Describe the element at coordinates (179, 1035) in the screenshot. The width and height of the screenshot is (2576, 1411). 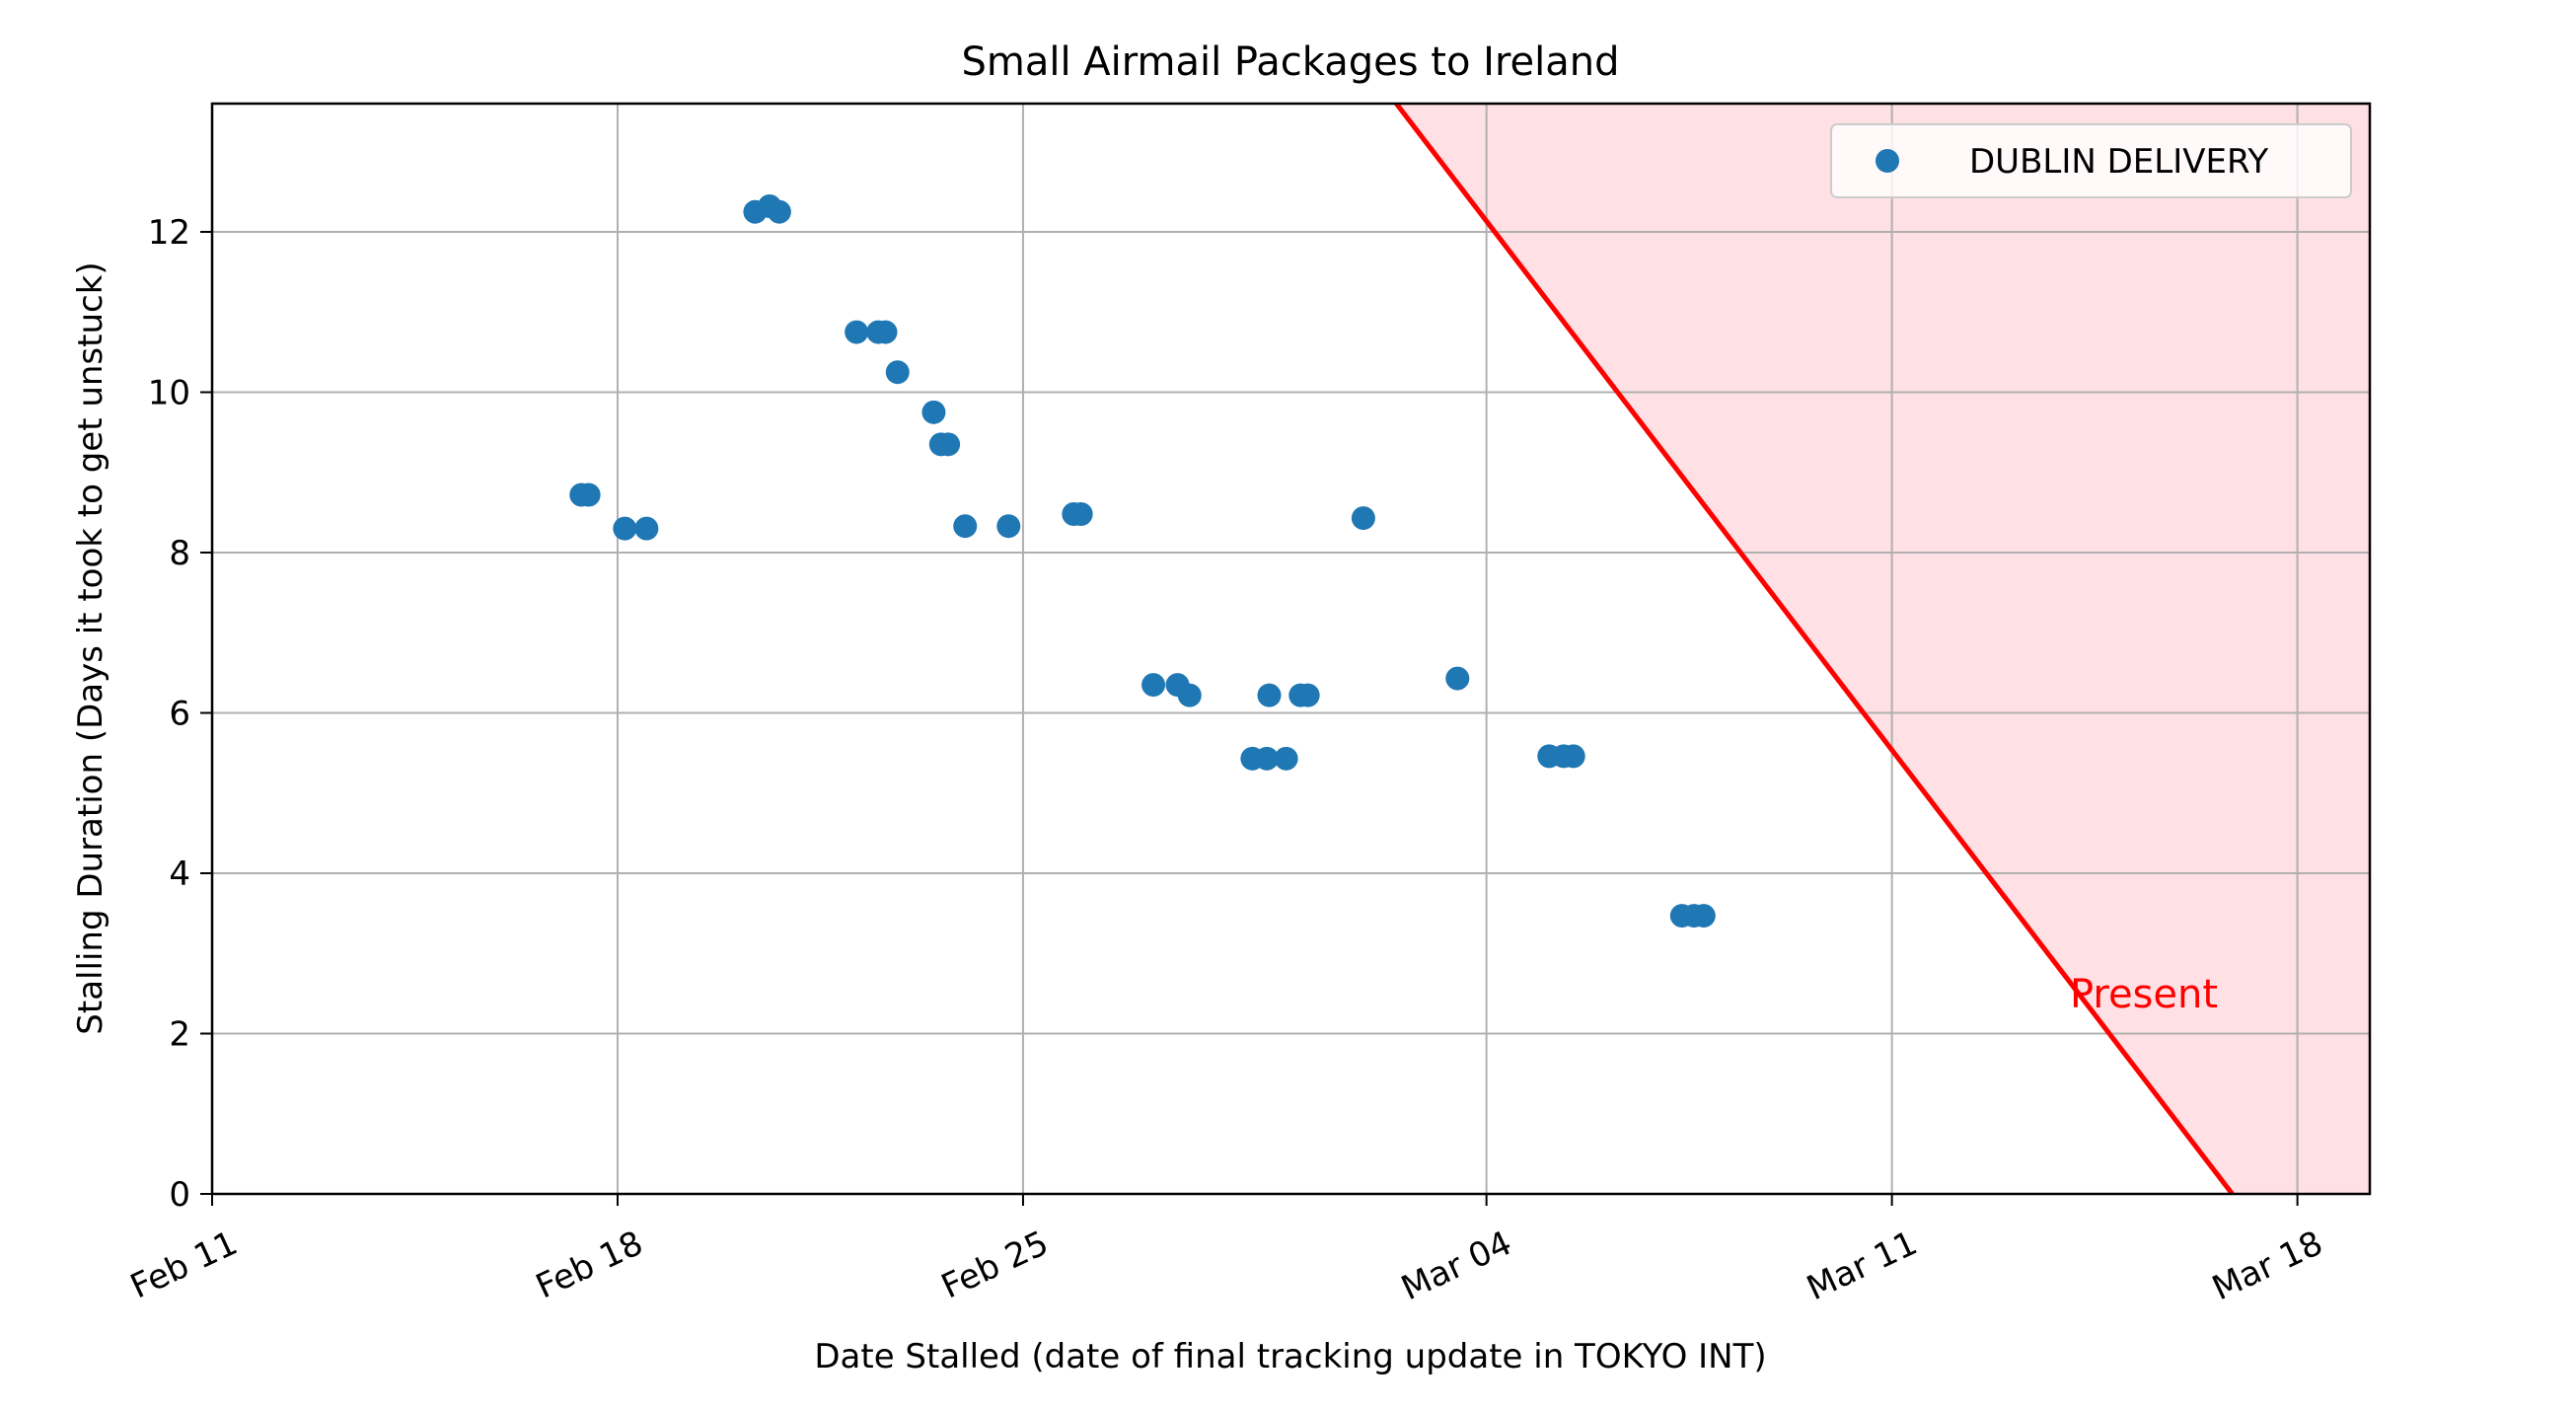
I see `y-tick-label: 2` at that location.